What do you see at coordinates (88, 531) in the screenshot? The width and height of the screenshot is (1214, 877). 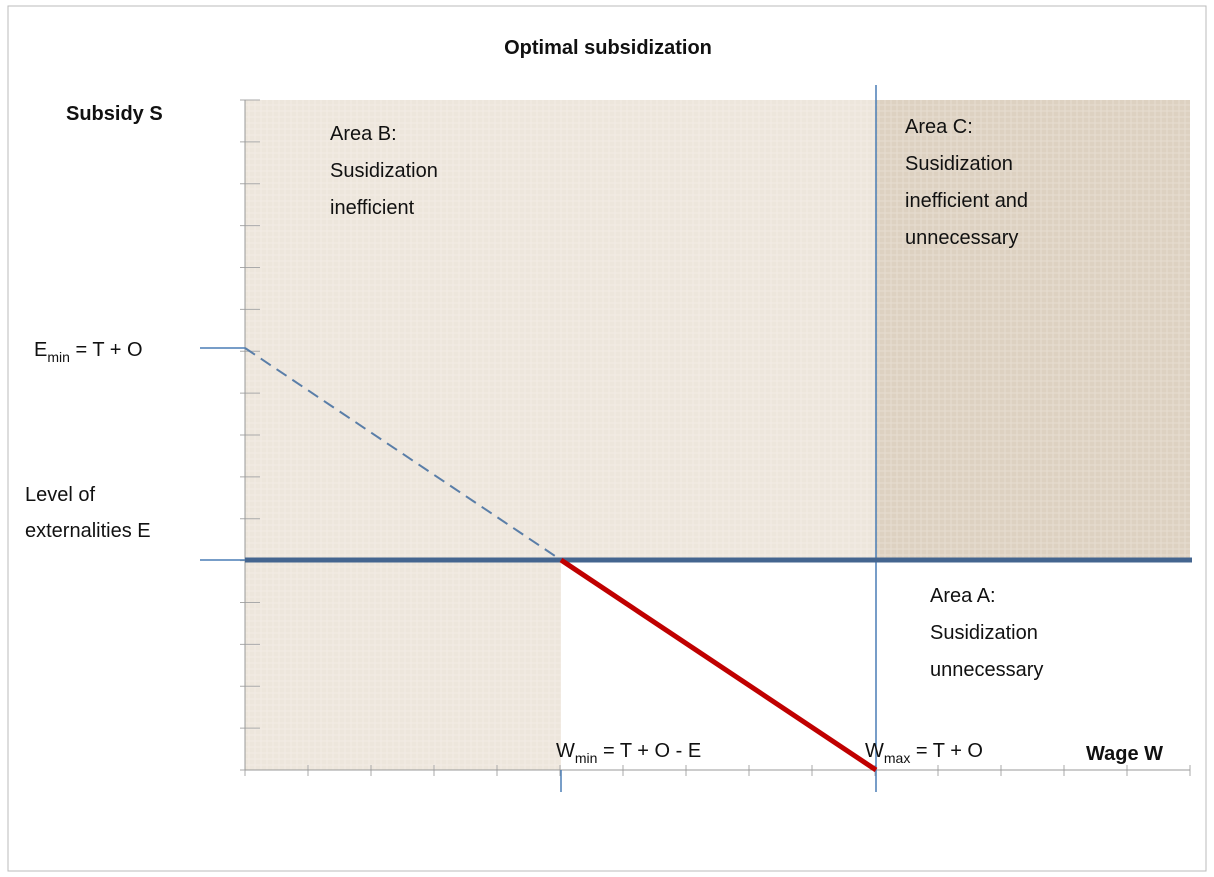 I see `externalities-label-2: externalities E` at bounding box center [88, 531].